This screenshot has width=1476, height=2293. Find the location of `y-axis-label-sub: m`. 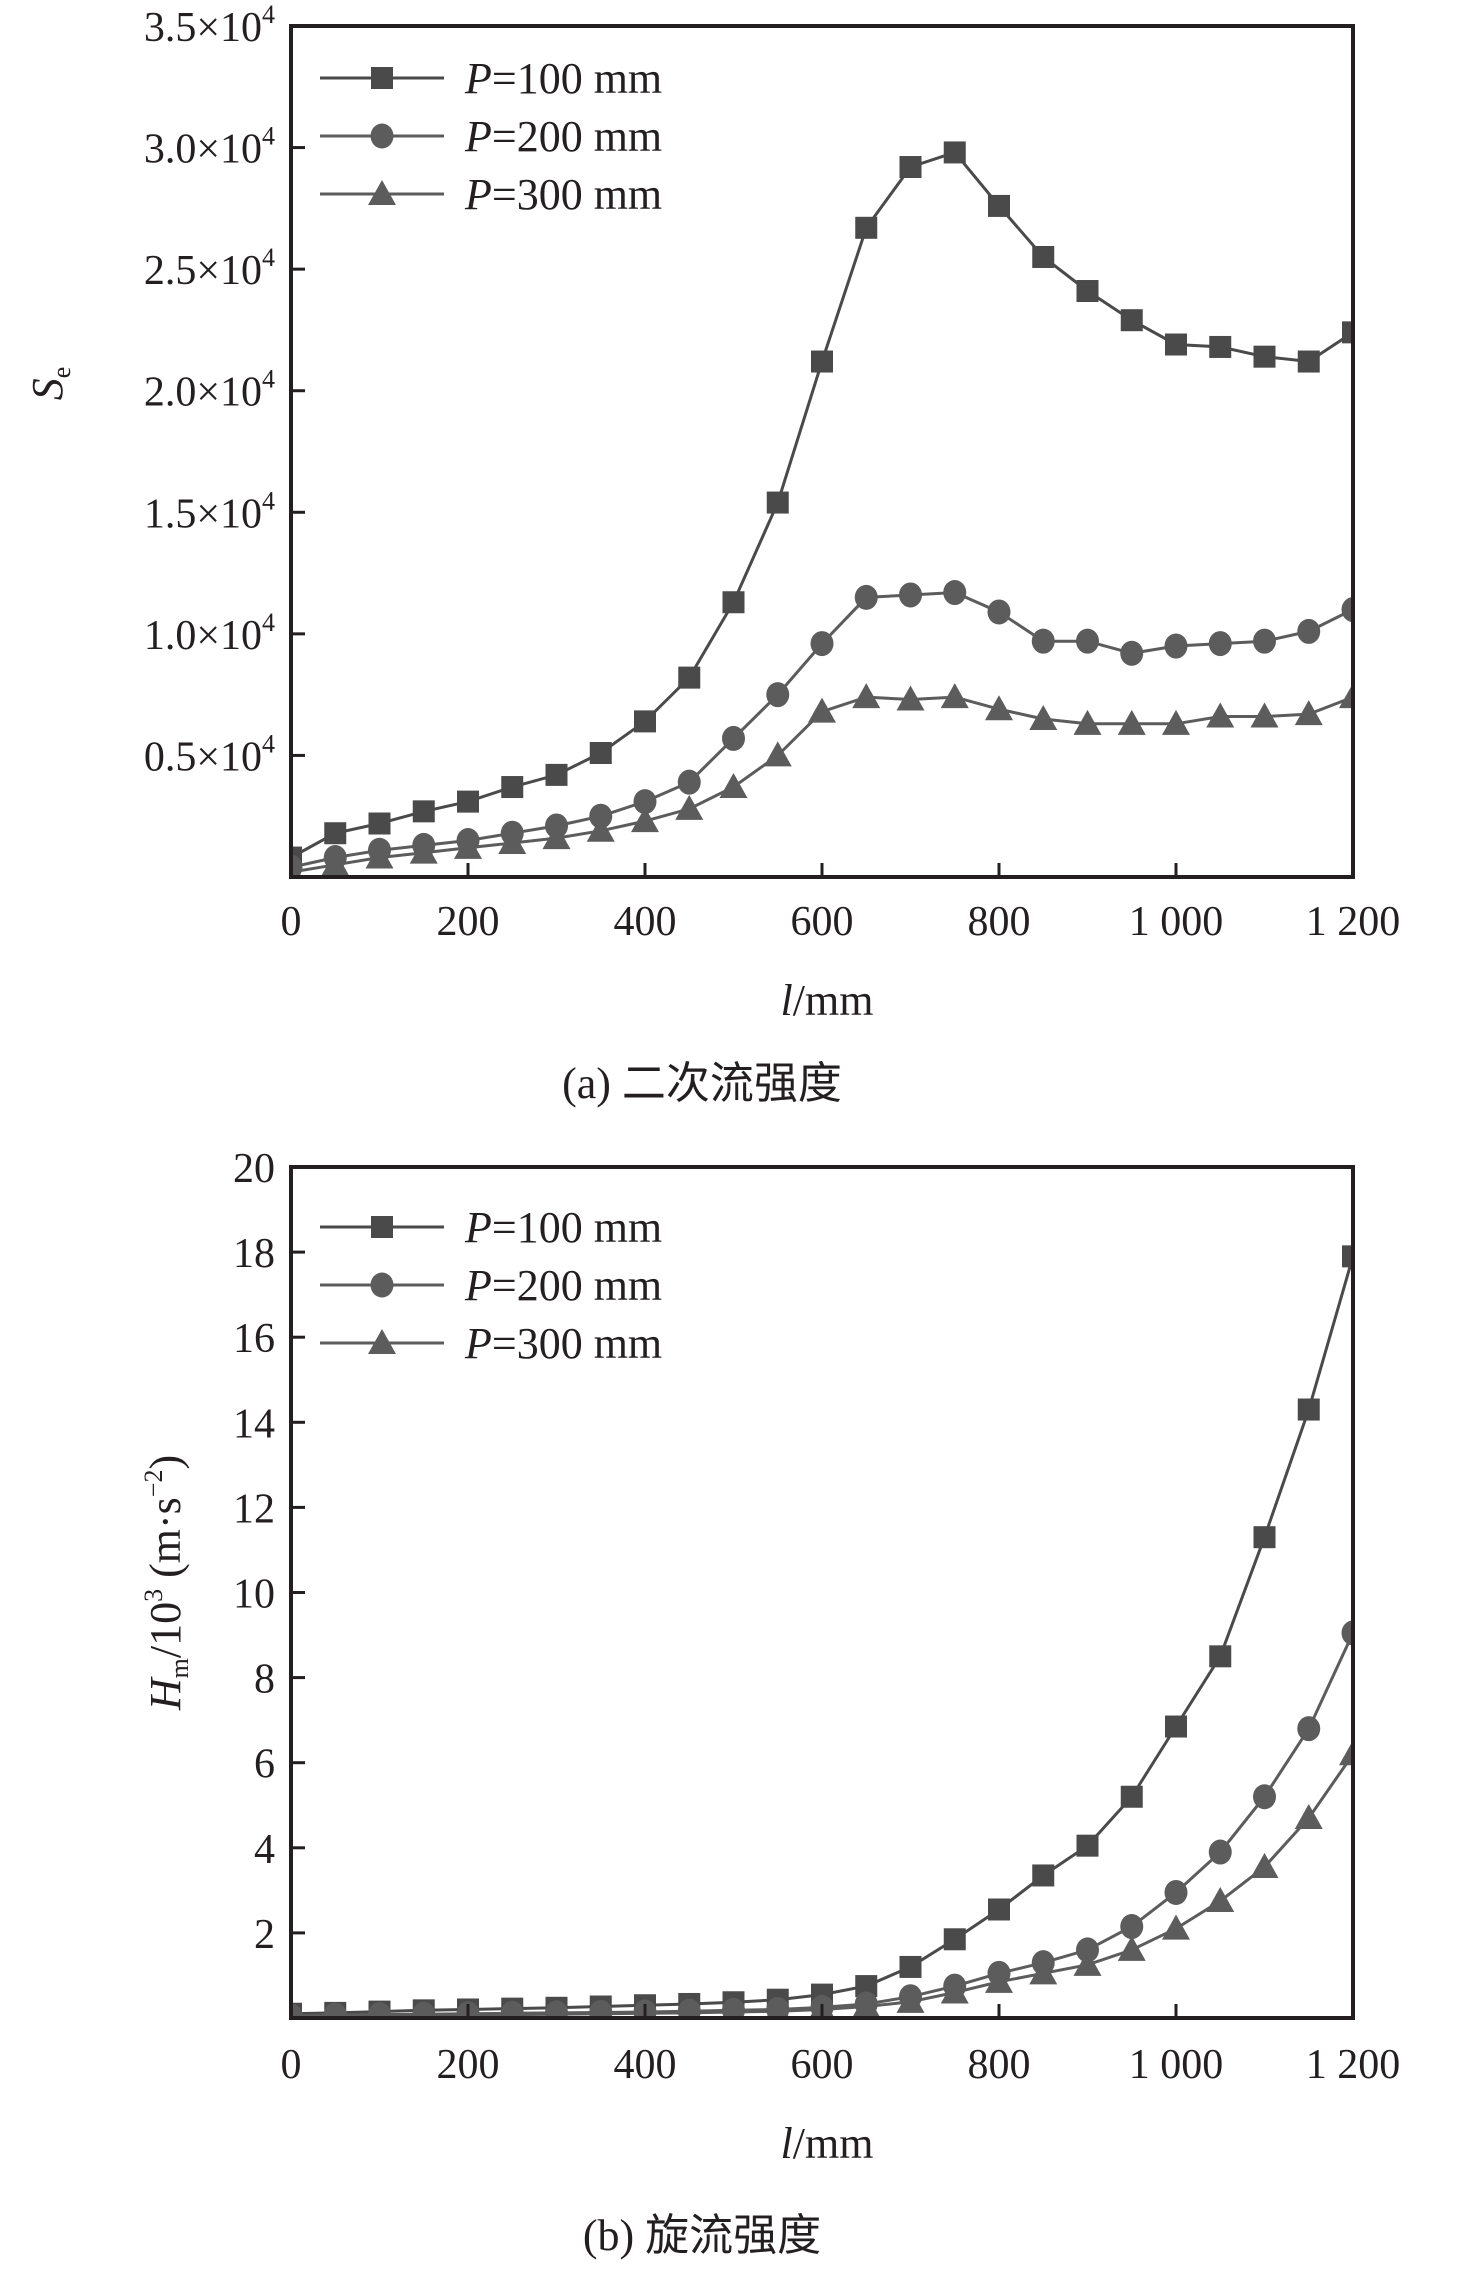

y-axis-label-sub: m is located at coordinates (179, 1668).